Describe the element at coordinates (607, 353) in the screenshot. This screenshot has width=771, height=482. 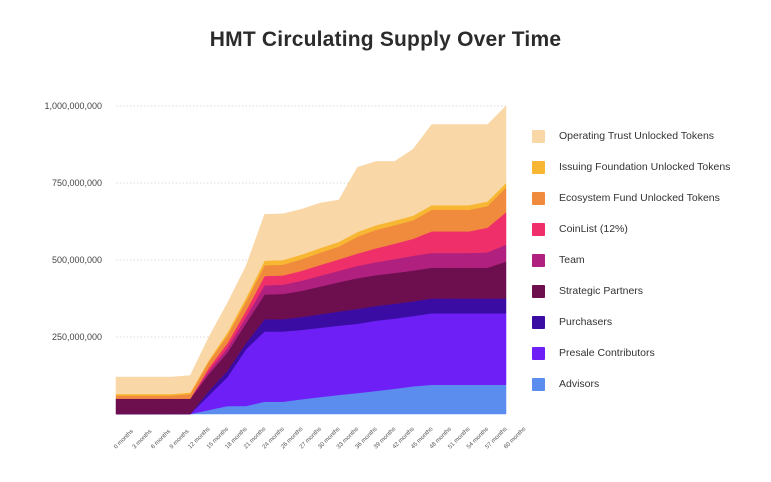
I see `legend-label-presale-contributors: Presale Contributors` at that location.